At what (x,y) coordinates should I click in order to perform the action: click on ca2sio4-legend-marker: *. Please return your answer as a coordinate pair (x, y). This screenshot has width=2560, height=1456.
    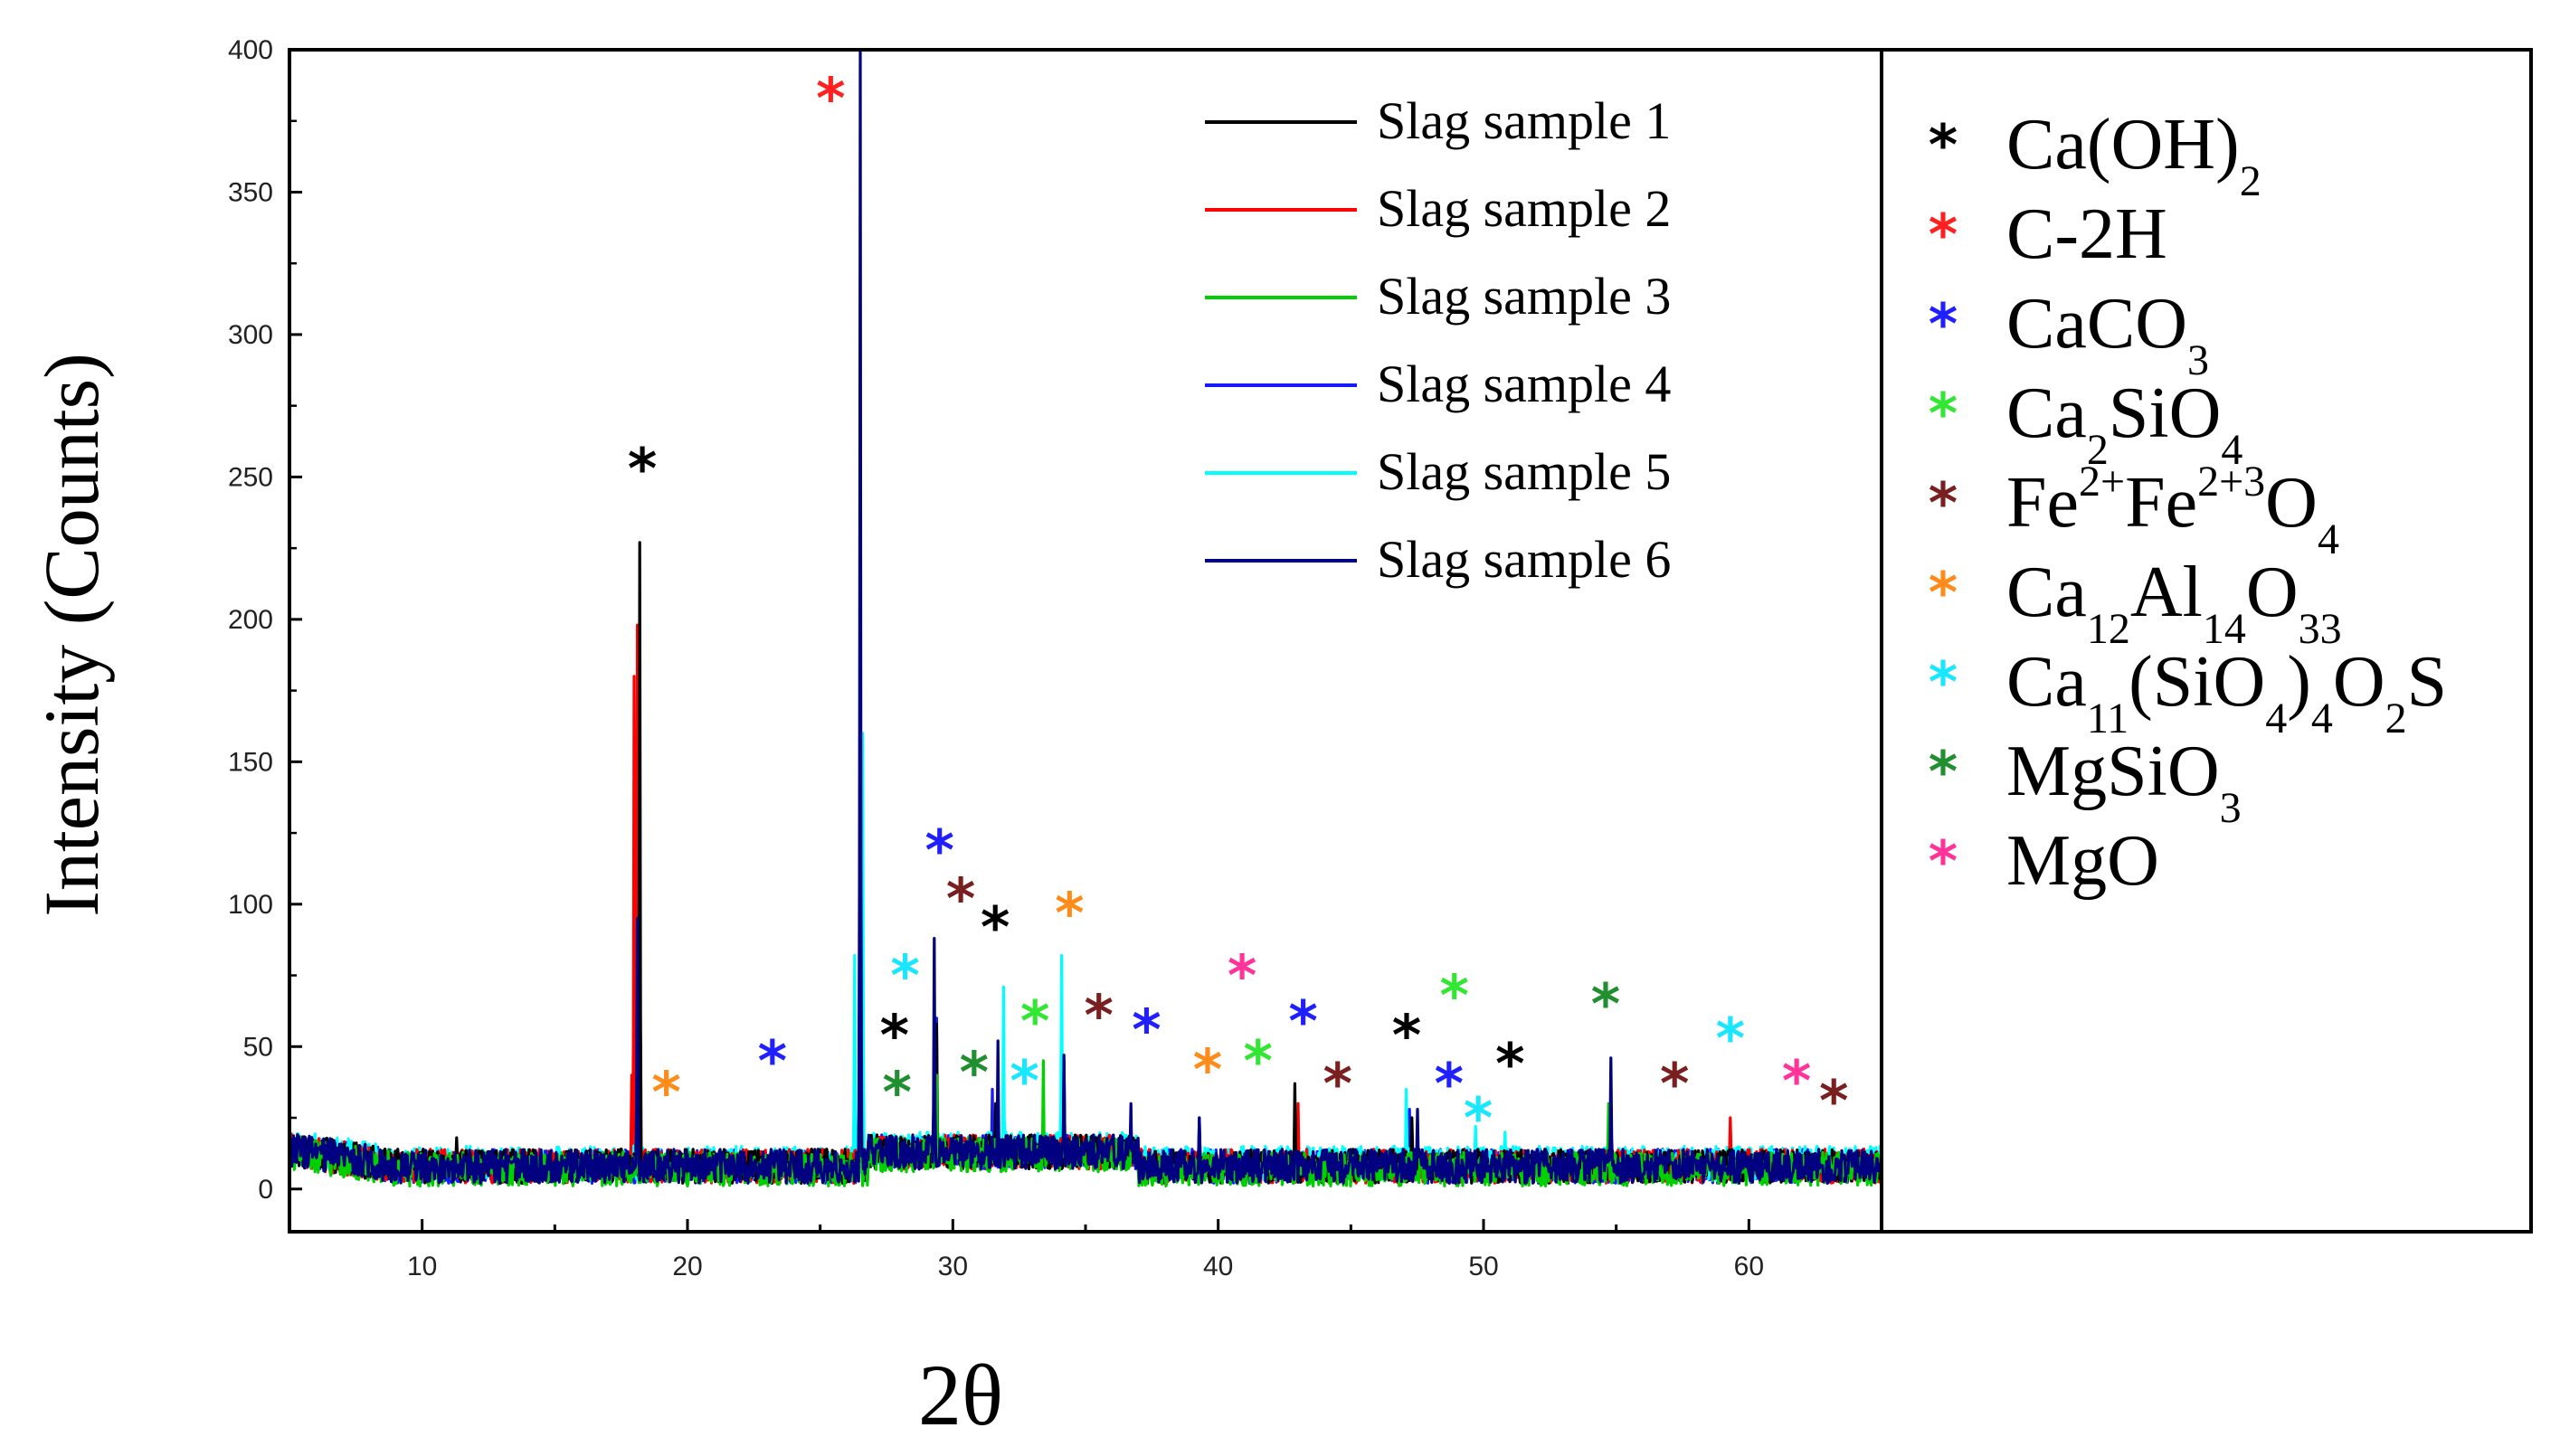
    Looking at the image, I should click on (1943, 414).